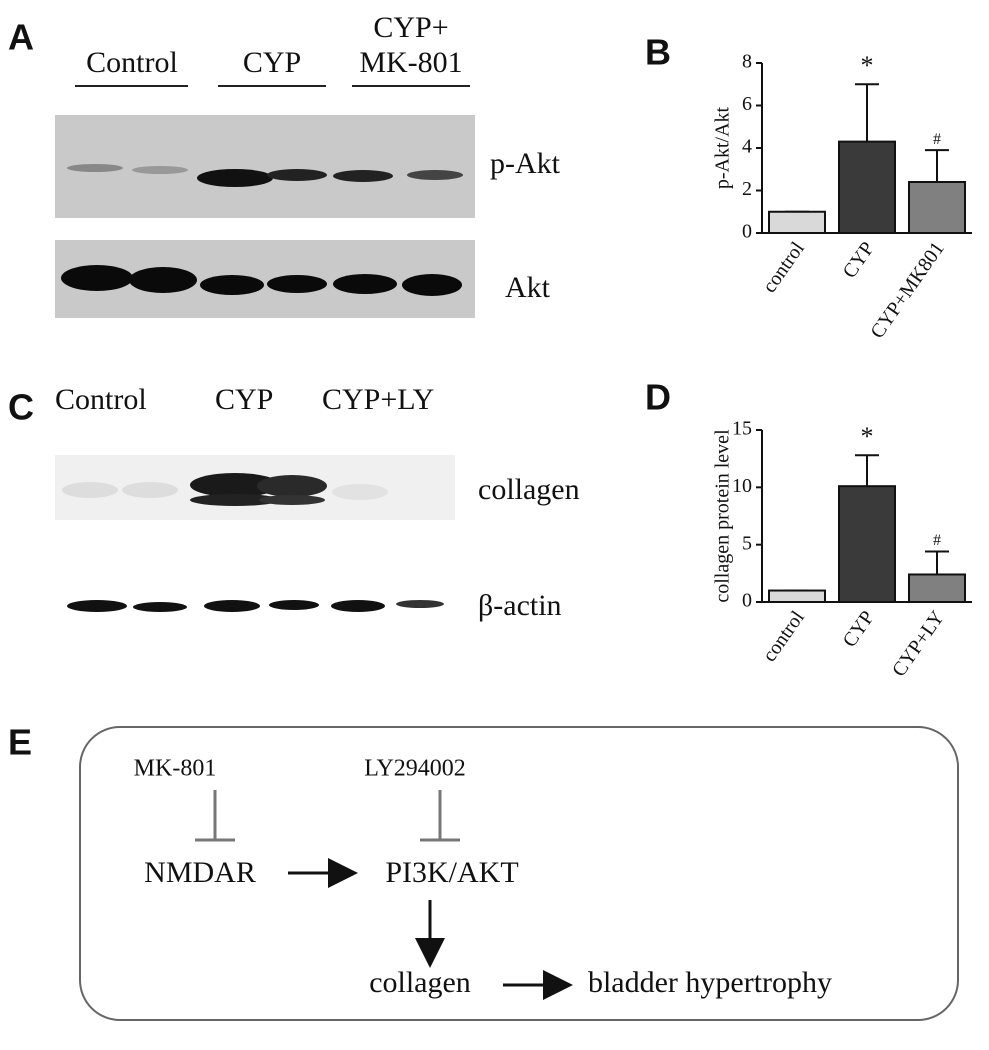 The width and height of the screenshot is (989, 1050). I want to click on y-axis-label: collagen protein level, so click(723, 516).